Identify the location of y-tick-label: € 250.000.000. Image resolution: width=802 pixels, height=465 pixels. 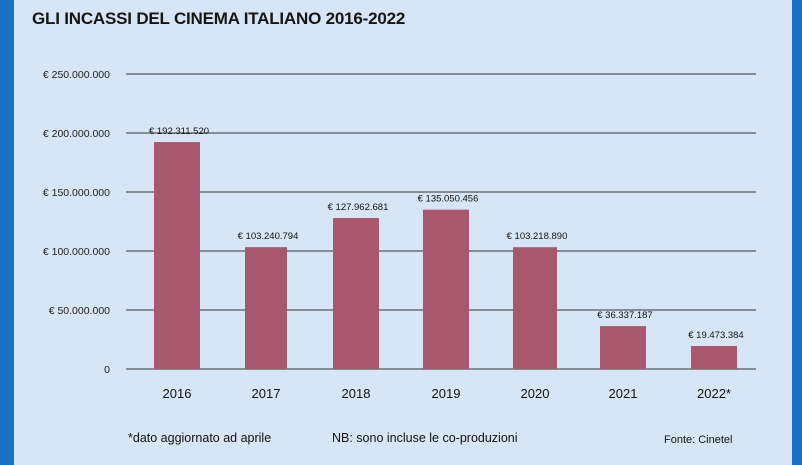
(76, 75).